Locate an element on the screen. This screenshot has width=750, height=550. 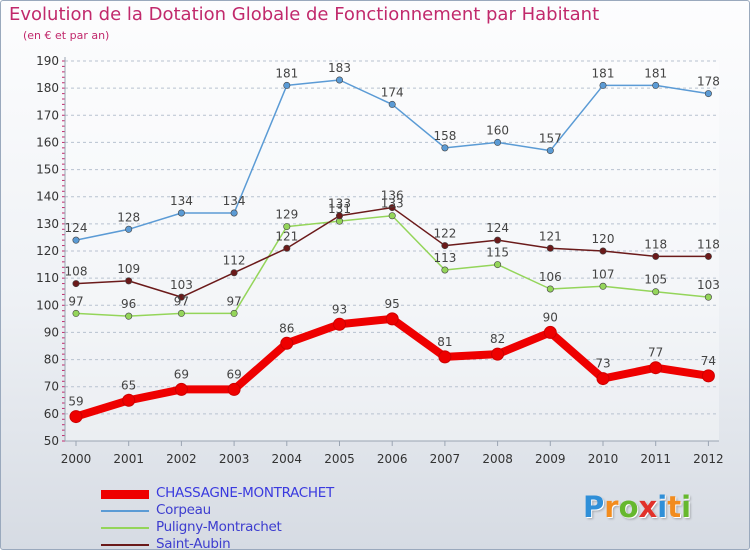
x-tick-label: 2000 is located at coordinates (76, 459).